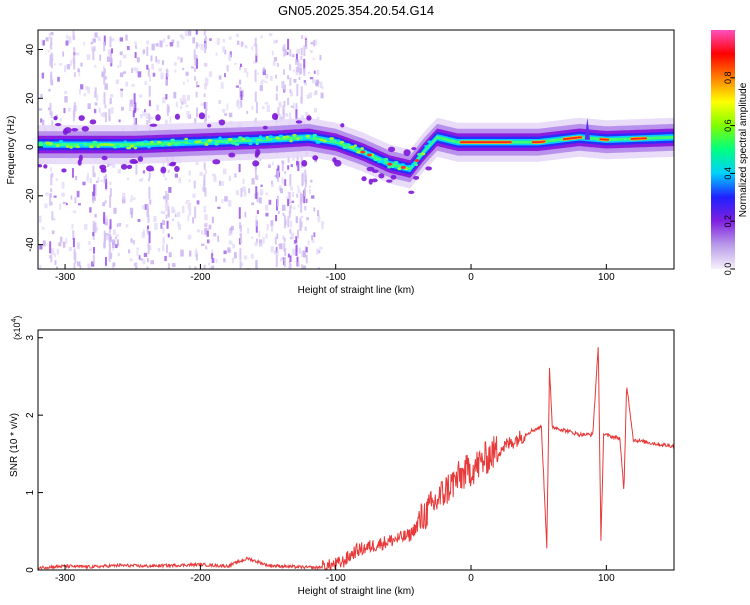  What do you see at coordinates (356, 591) in the screenshot?
I see `snr-x-label: Height of straight line (km)` at bounding box center [356, 591].